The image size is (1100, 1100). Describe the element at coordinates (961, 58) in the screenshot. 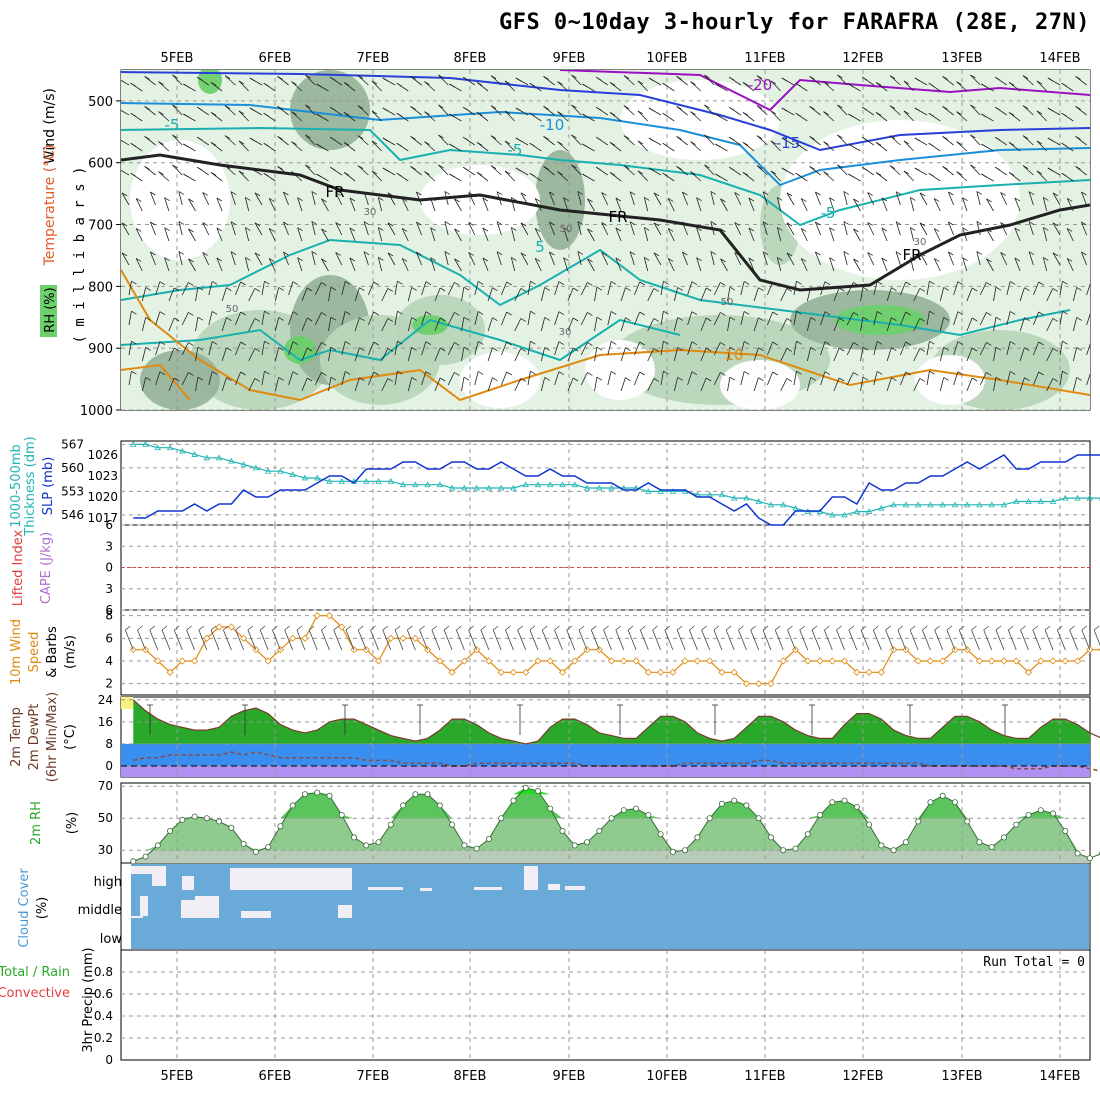

I see `day-label-top: 13FEB` at that location.